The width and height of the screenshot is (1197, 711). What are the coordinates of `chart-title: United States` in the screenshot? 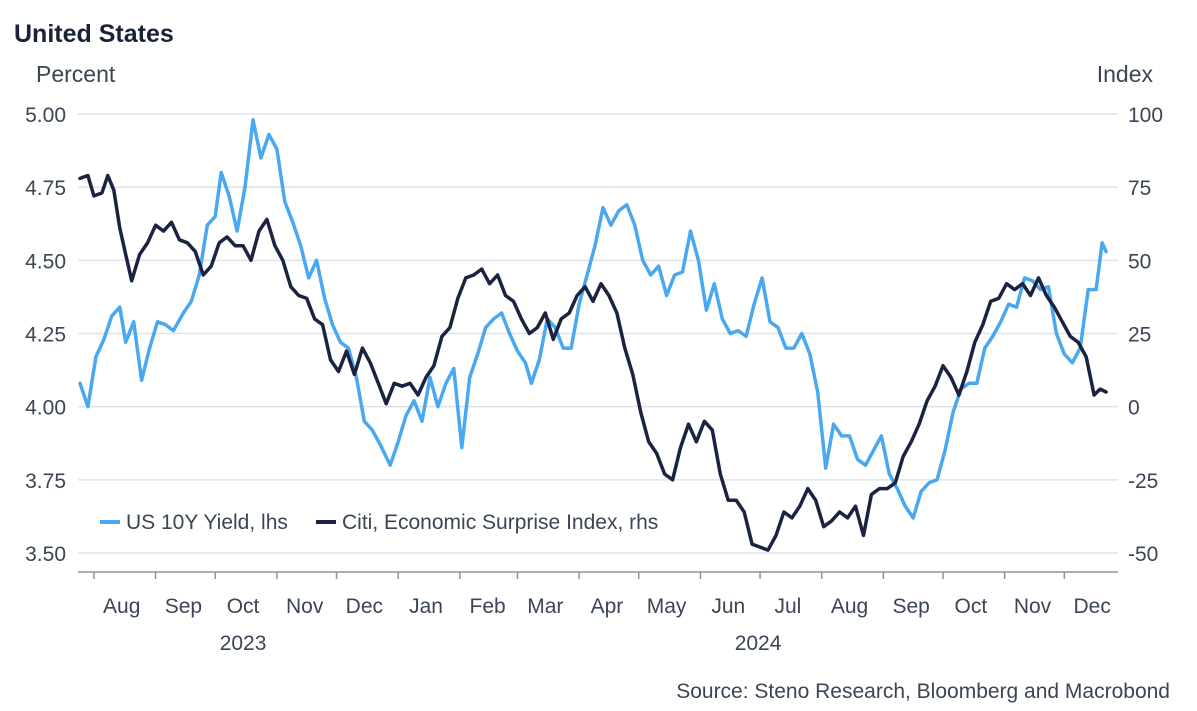 It's located at (94, 34).